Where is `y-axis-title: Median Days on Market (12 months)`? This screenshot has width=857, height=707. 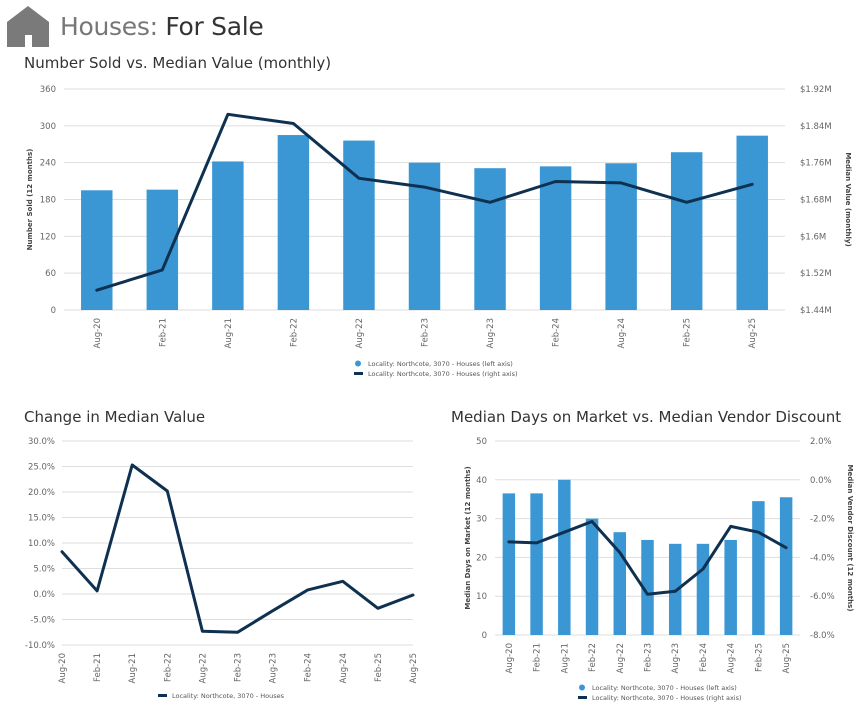 y-axis-title: Median Days on Market (12 months) is located at coordinates (468, 537).